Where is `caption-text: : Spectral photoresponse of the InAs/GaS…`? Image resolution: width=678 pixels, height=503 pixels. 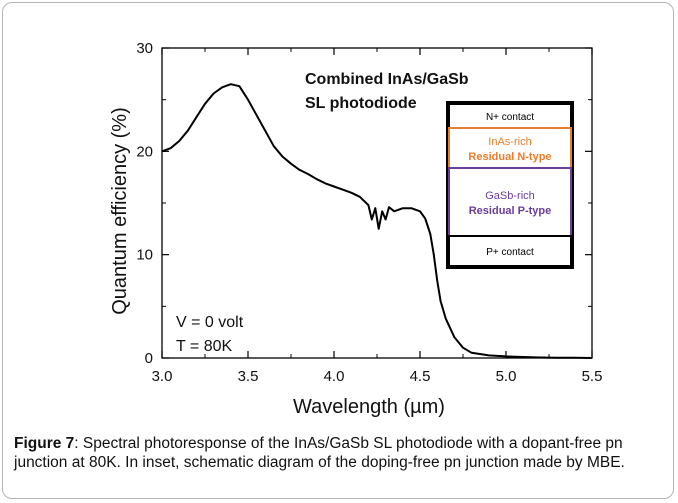 caption-text: : Spectral photoresponse of the InAs/GaS… is located at coordinates (319, 453).